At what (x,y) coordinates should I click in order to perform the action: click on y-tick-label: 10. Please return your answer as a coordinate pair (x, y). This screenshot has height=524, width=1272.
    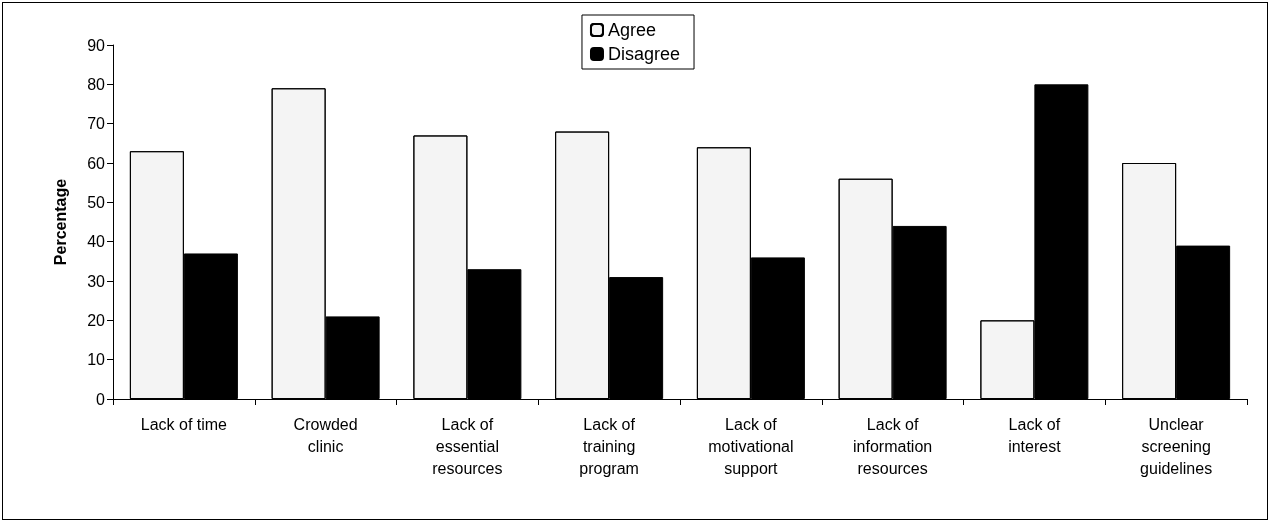
    Looking at the image, I should click on (96, 360).